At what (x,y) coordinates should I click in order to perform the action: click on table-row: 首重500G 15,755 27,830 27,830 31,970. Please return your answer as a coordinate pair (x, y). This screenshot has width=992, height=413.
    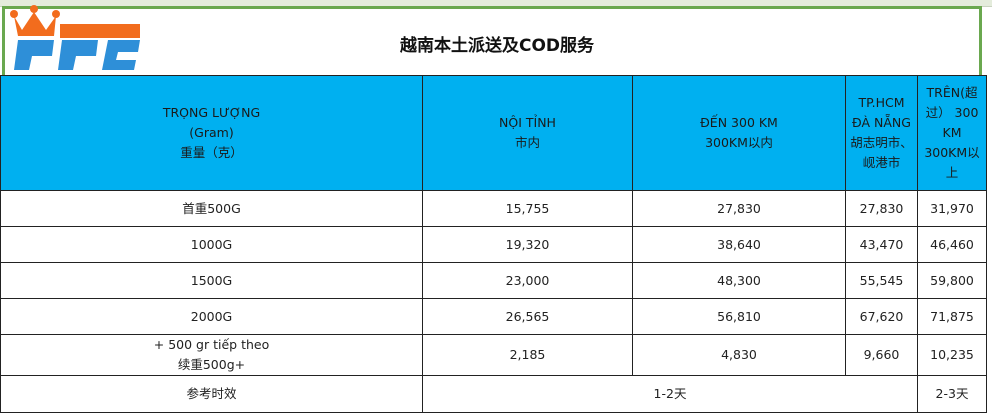
    Looking at the image, I should click on (493, 208).